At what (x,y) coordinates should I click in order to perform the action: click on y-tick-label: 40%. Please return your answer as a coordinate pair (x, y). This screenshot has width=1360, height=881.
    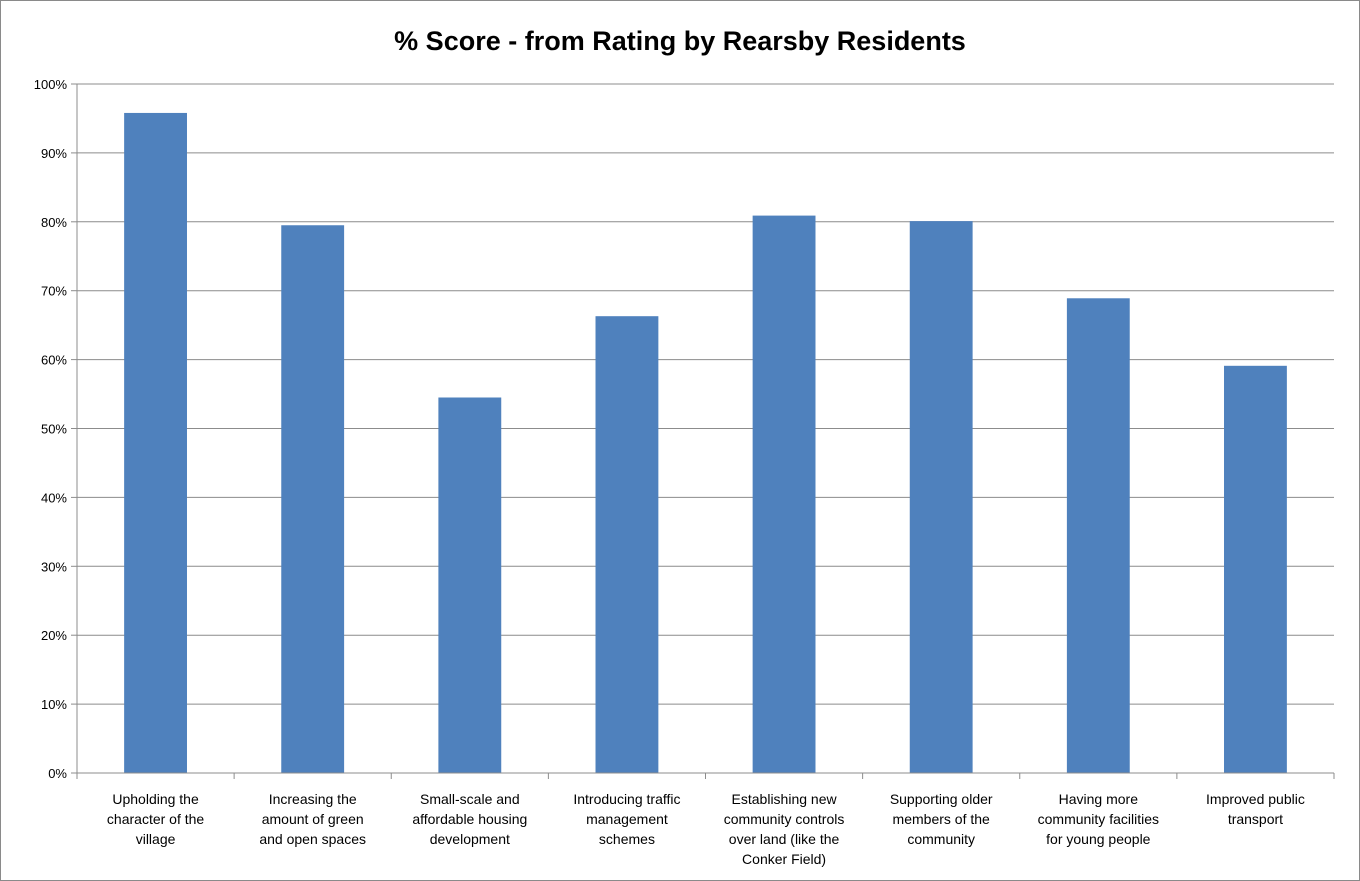
    Looking at the image, I should click on (54, 497).